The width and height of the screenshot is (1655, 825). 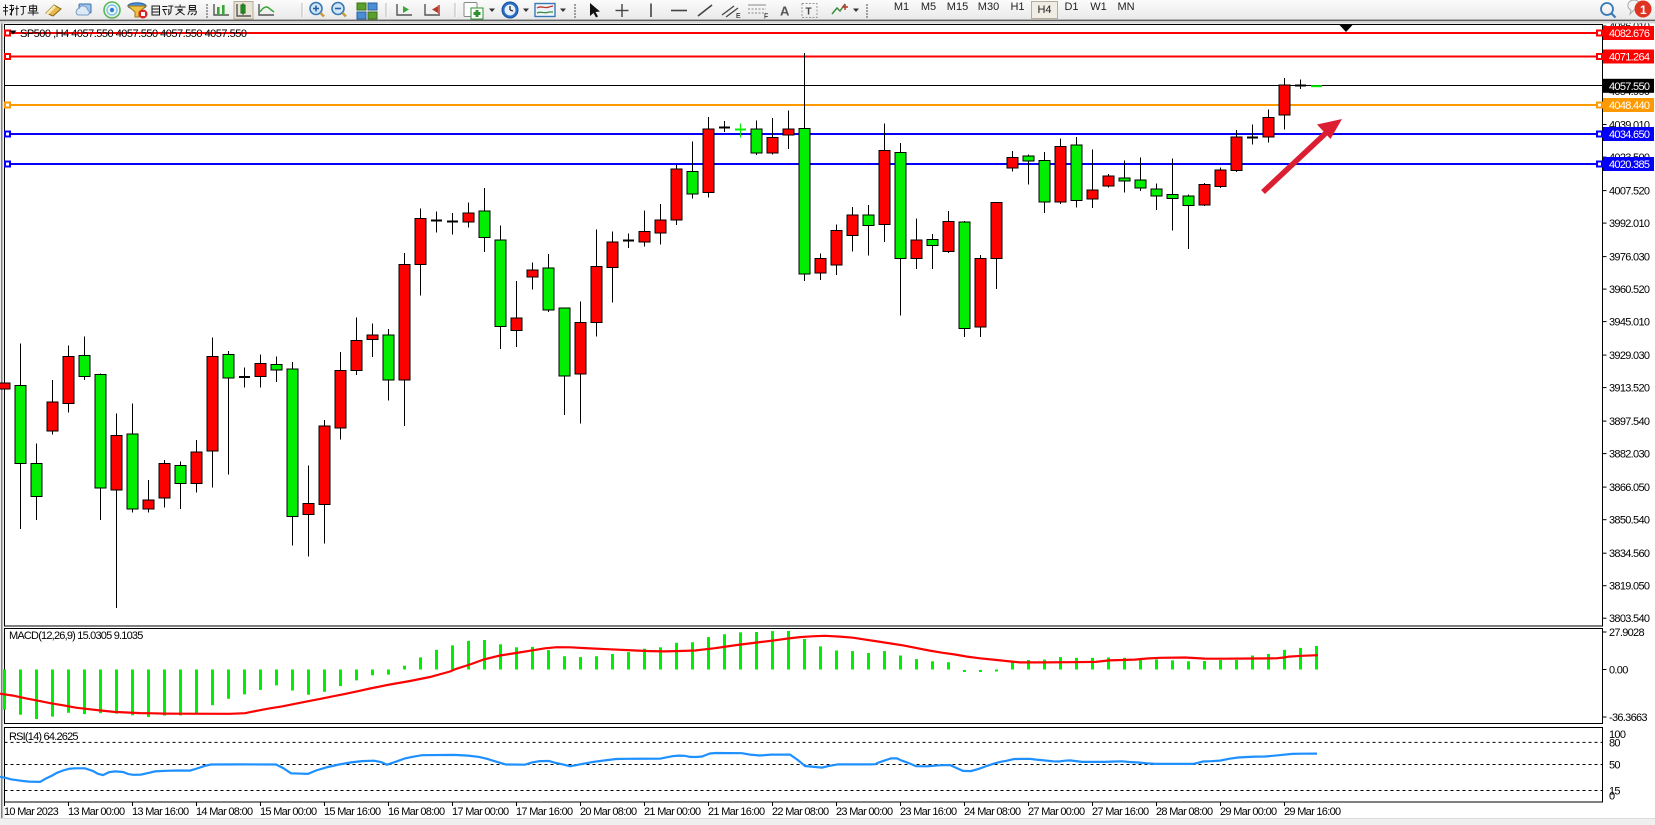 I want to click on svg-text: 3897.540, so click(x=1629, y=422).